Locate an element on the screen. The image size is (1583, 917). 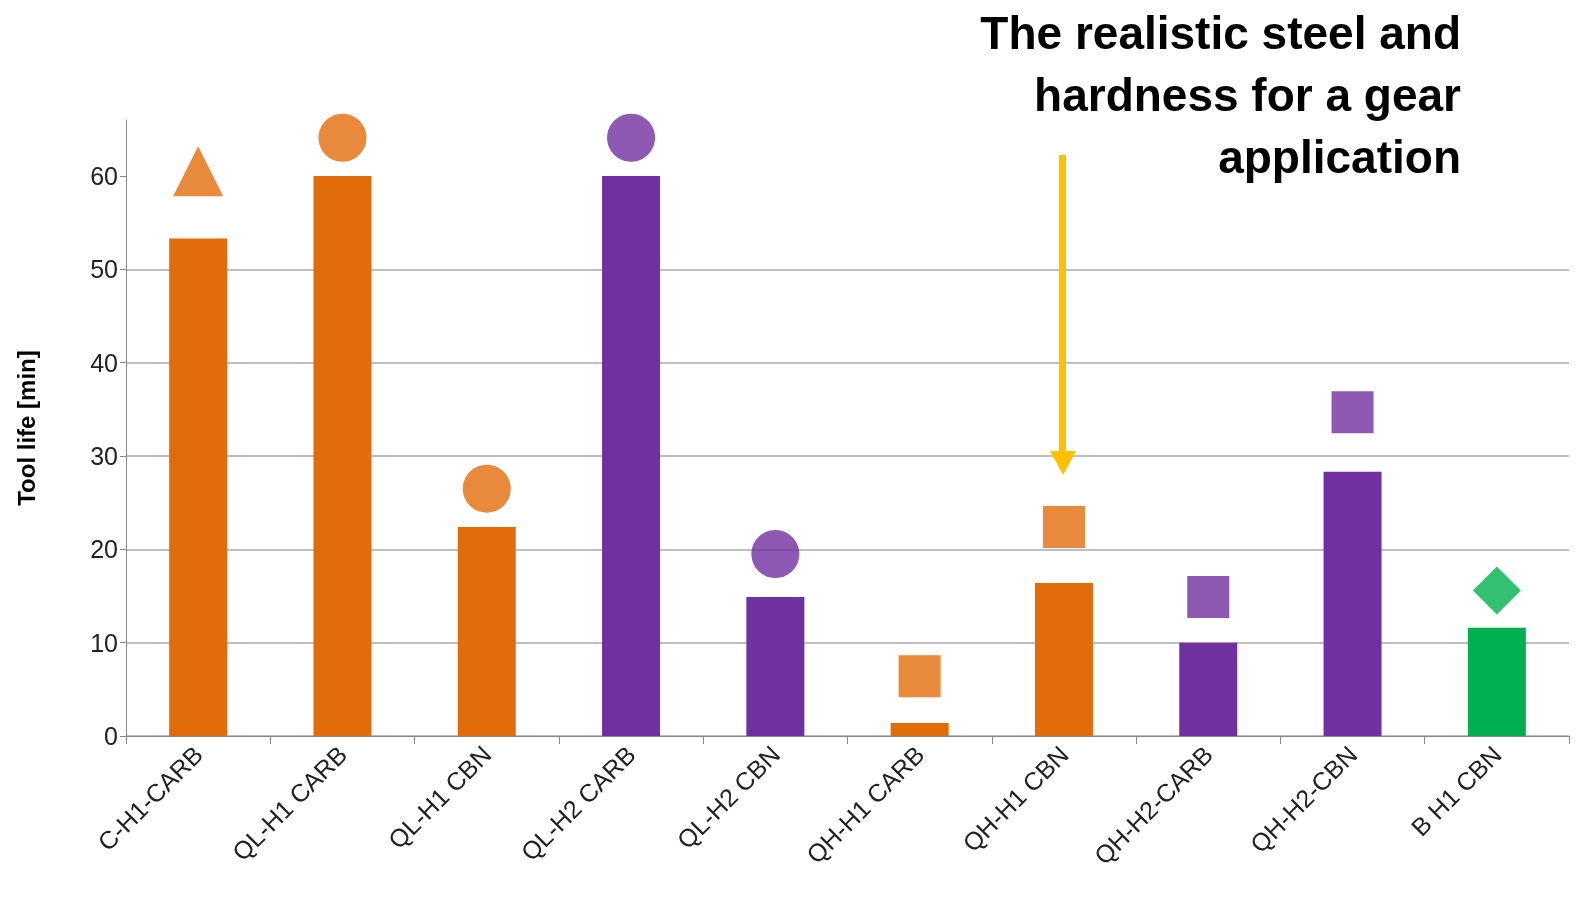
y-tick-label: 50 is located at coordinates (104, 269).